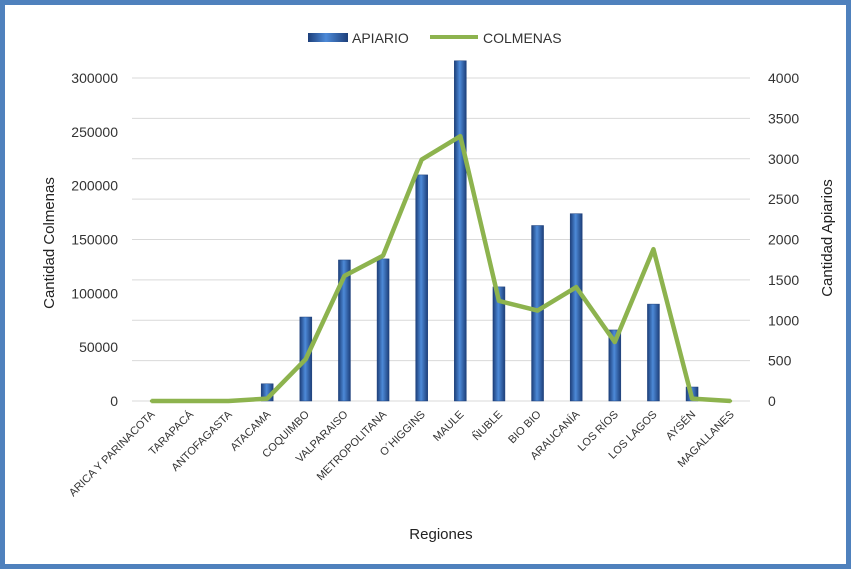  I want to click on left-axis-ticks: 300000 250000 200000 150000 100000 50000 0, so click(94, 239).